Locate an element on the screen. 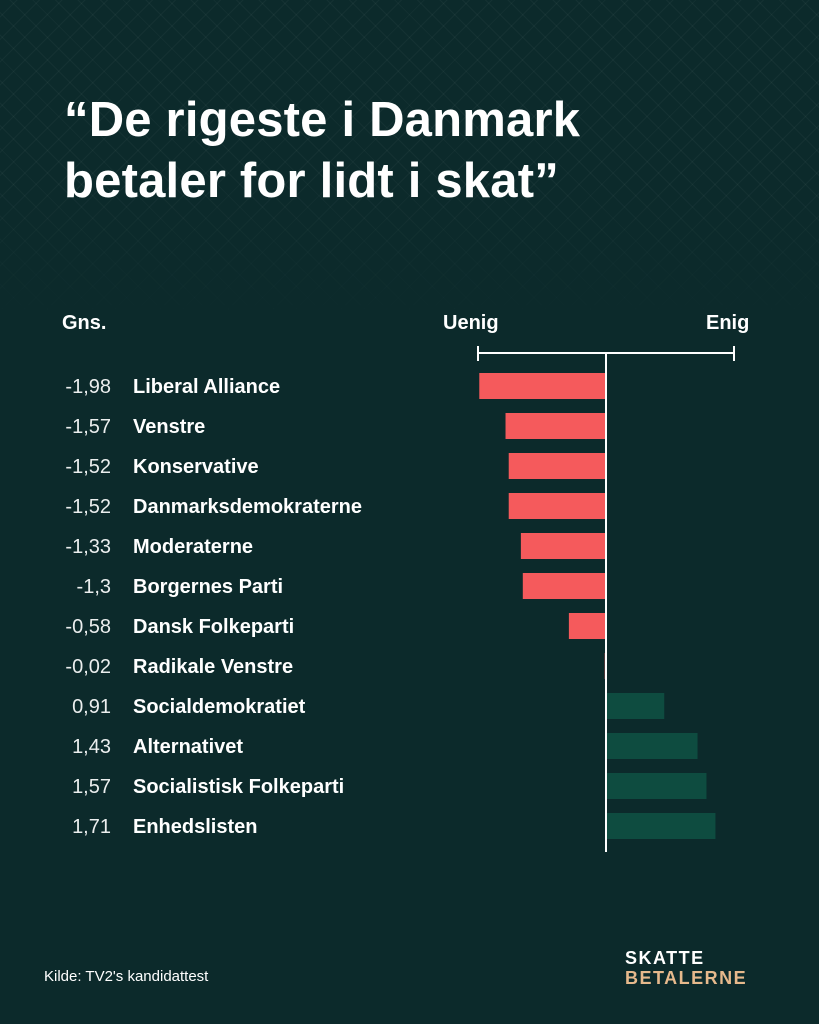 The image size is (819, 1024). value-label: 1,57 is located at coordinates (91, 787).